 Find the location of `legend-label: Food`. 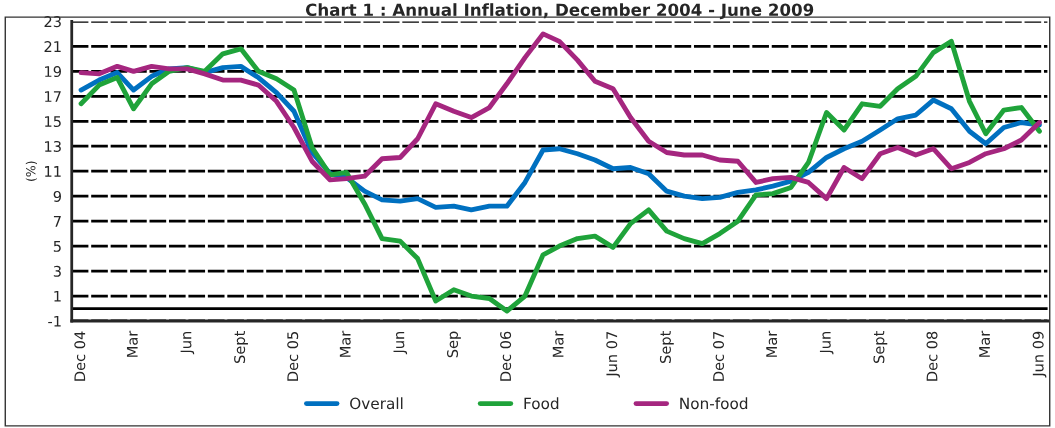

legend-label: Food is located at coordinates (541, 403).